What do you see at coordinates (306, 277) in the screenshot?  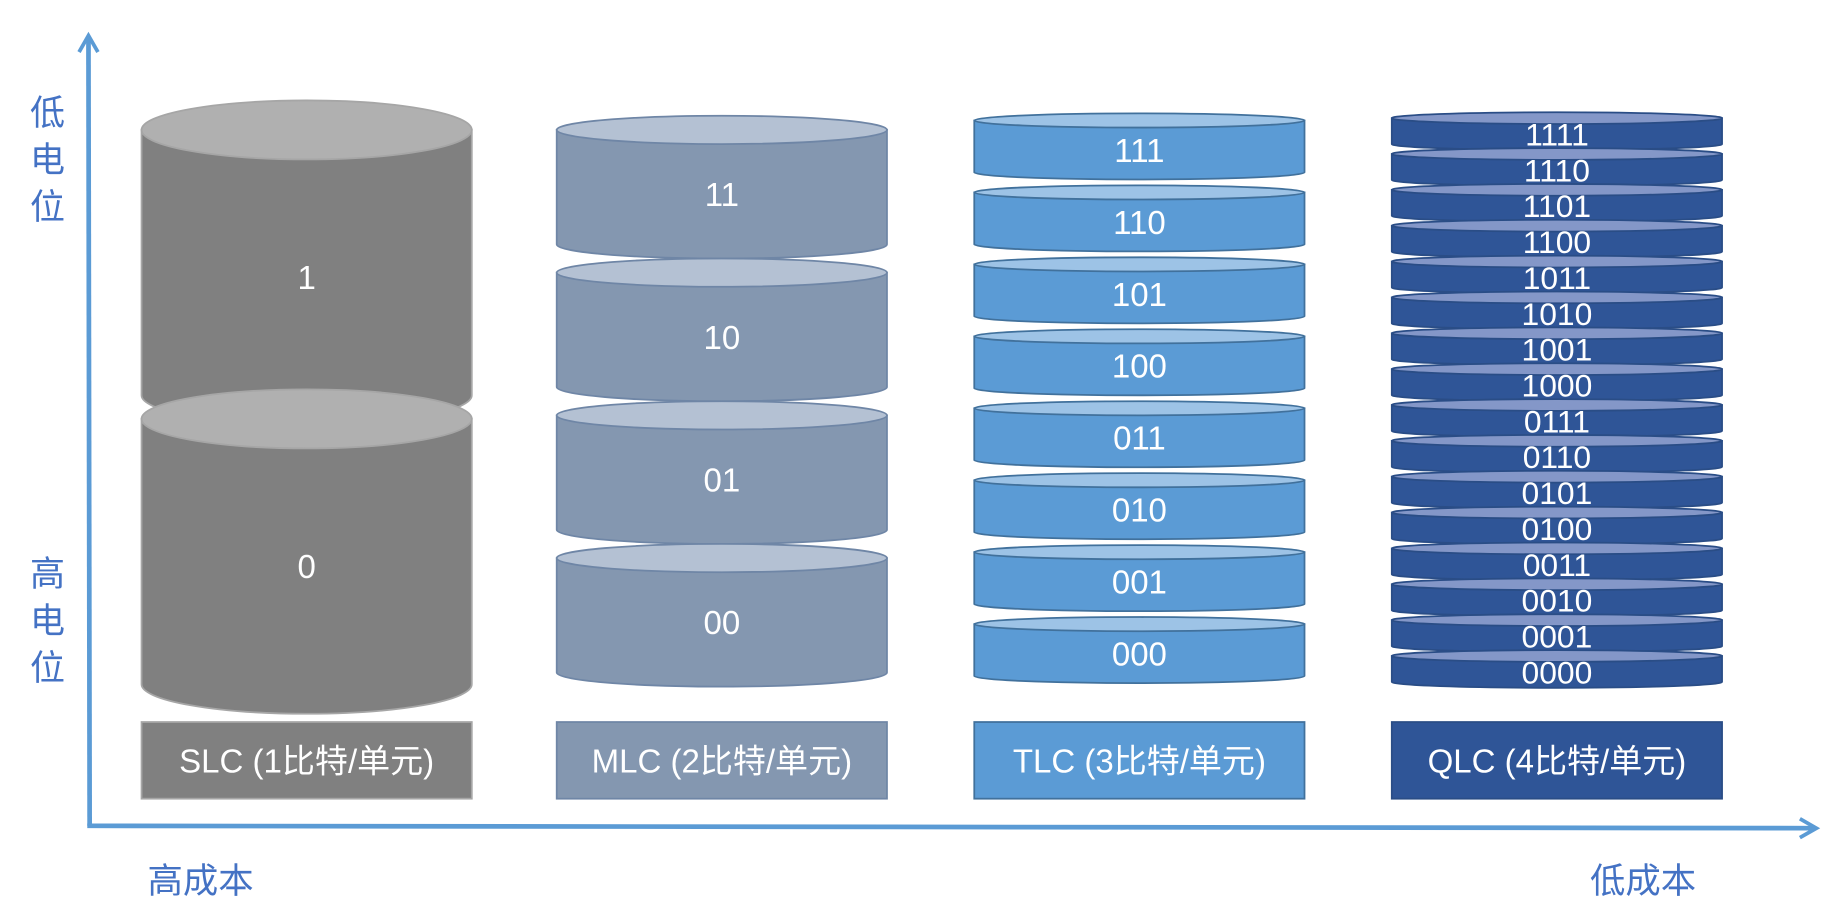 I see `state-label: 1` at bounding box center [306, 277].